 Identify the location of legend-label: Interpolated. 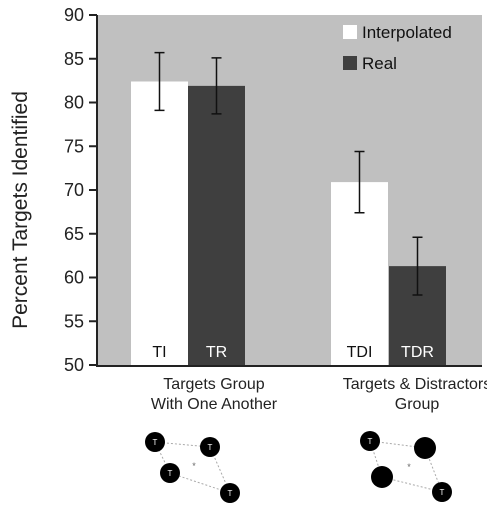
(407, 32).